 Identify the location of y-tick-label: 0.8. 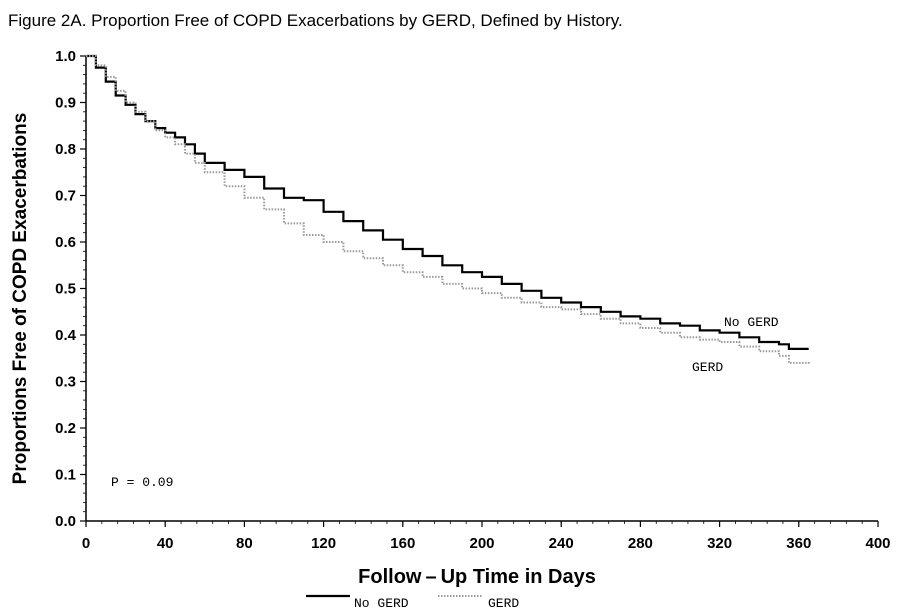
(65, 149).